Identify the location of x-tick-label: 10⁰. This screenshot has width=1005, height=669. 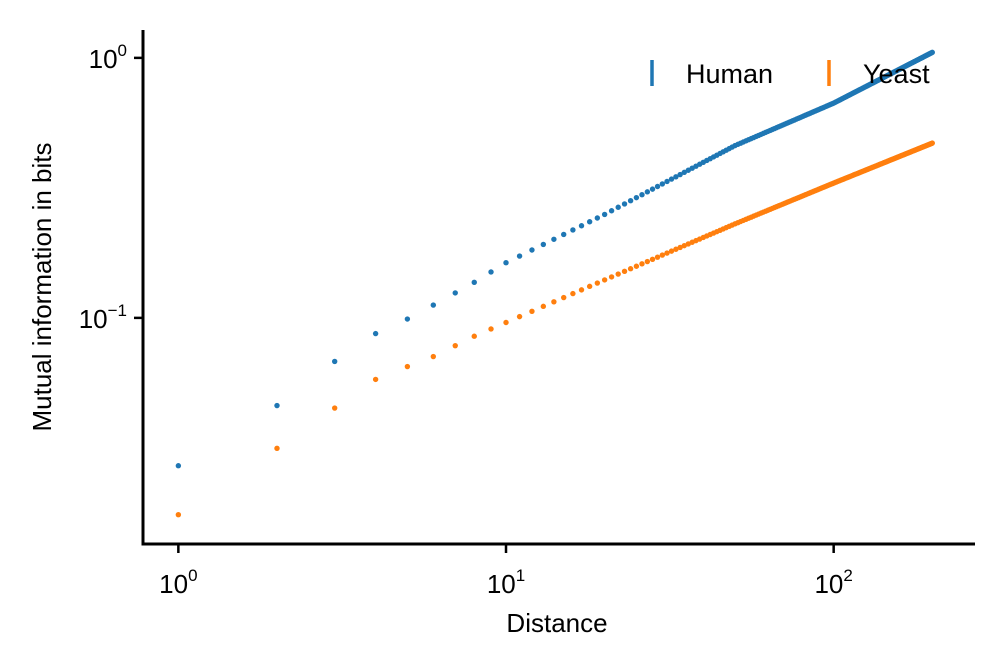
(178, 582).